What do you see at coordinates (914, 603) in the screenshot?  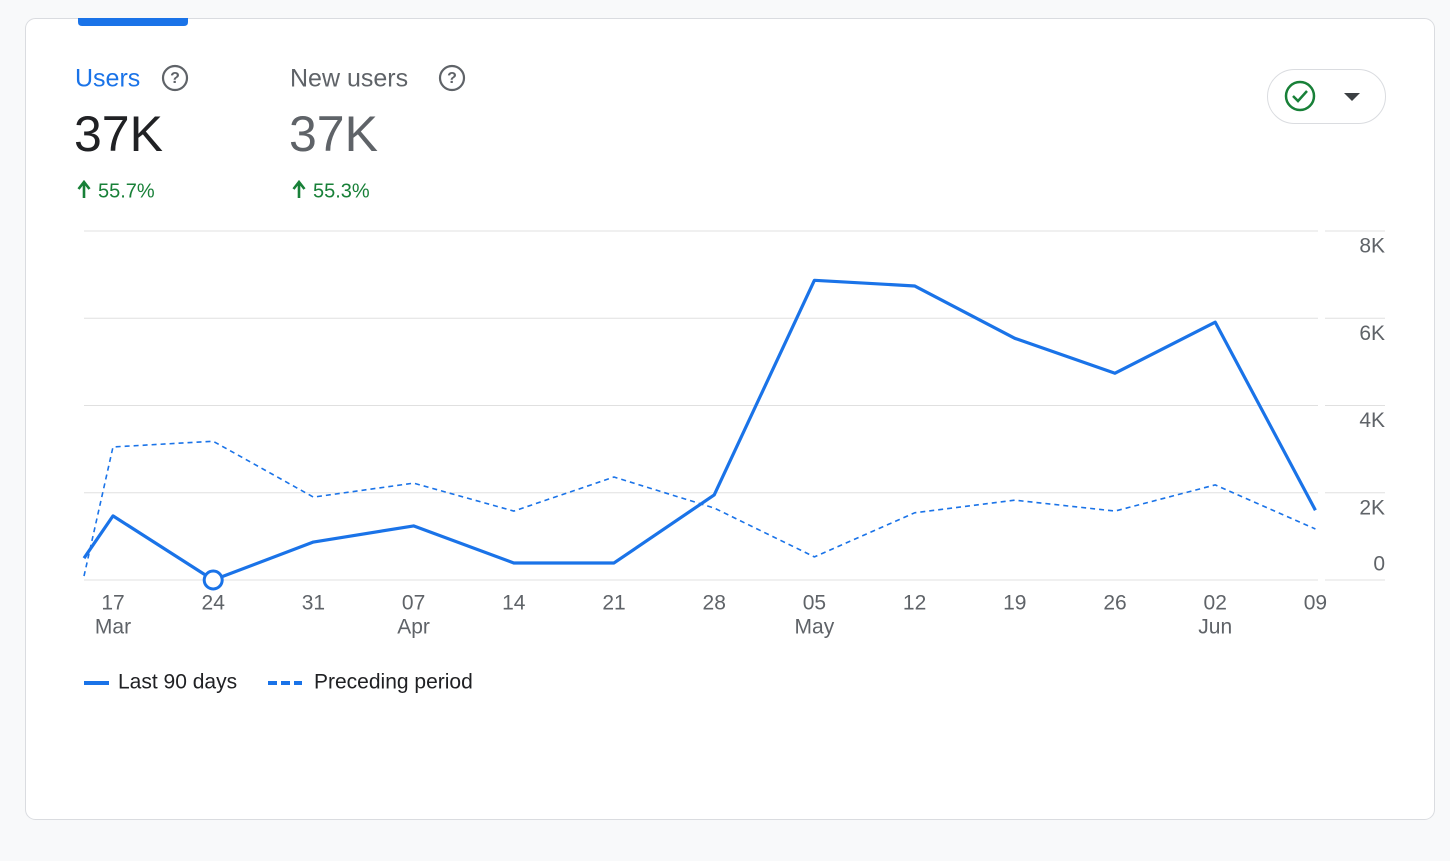 I see `x-tick-label: 12` at bounding box center [914, 603].